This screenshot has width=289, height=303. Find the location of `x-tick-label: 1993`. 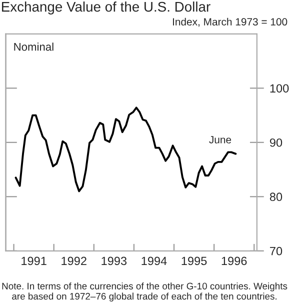

x-tick-label: 1993 is located at coordinates (114, 261).